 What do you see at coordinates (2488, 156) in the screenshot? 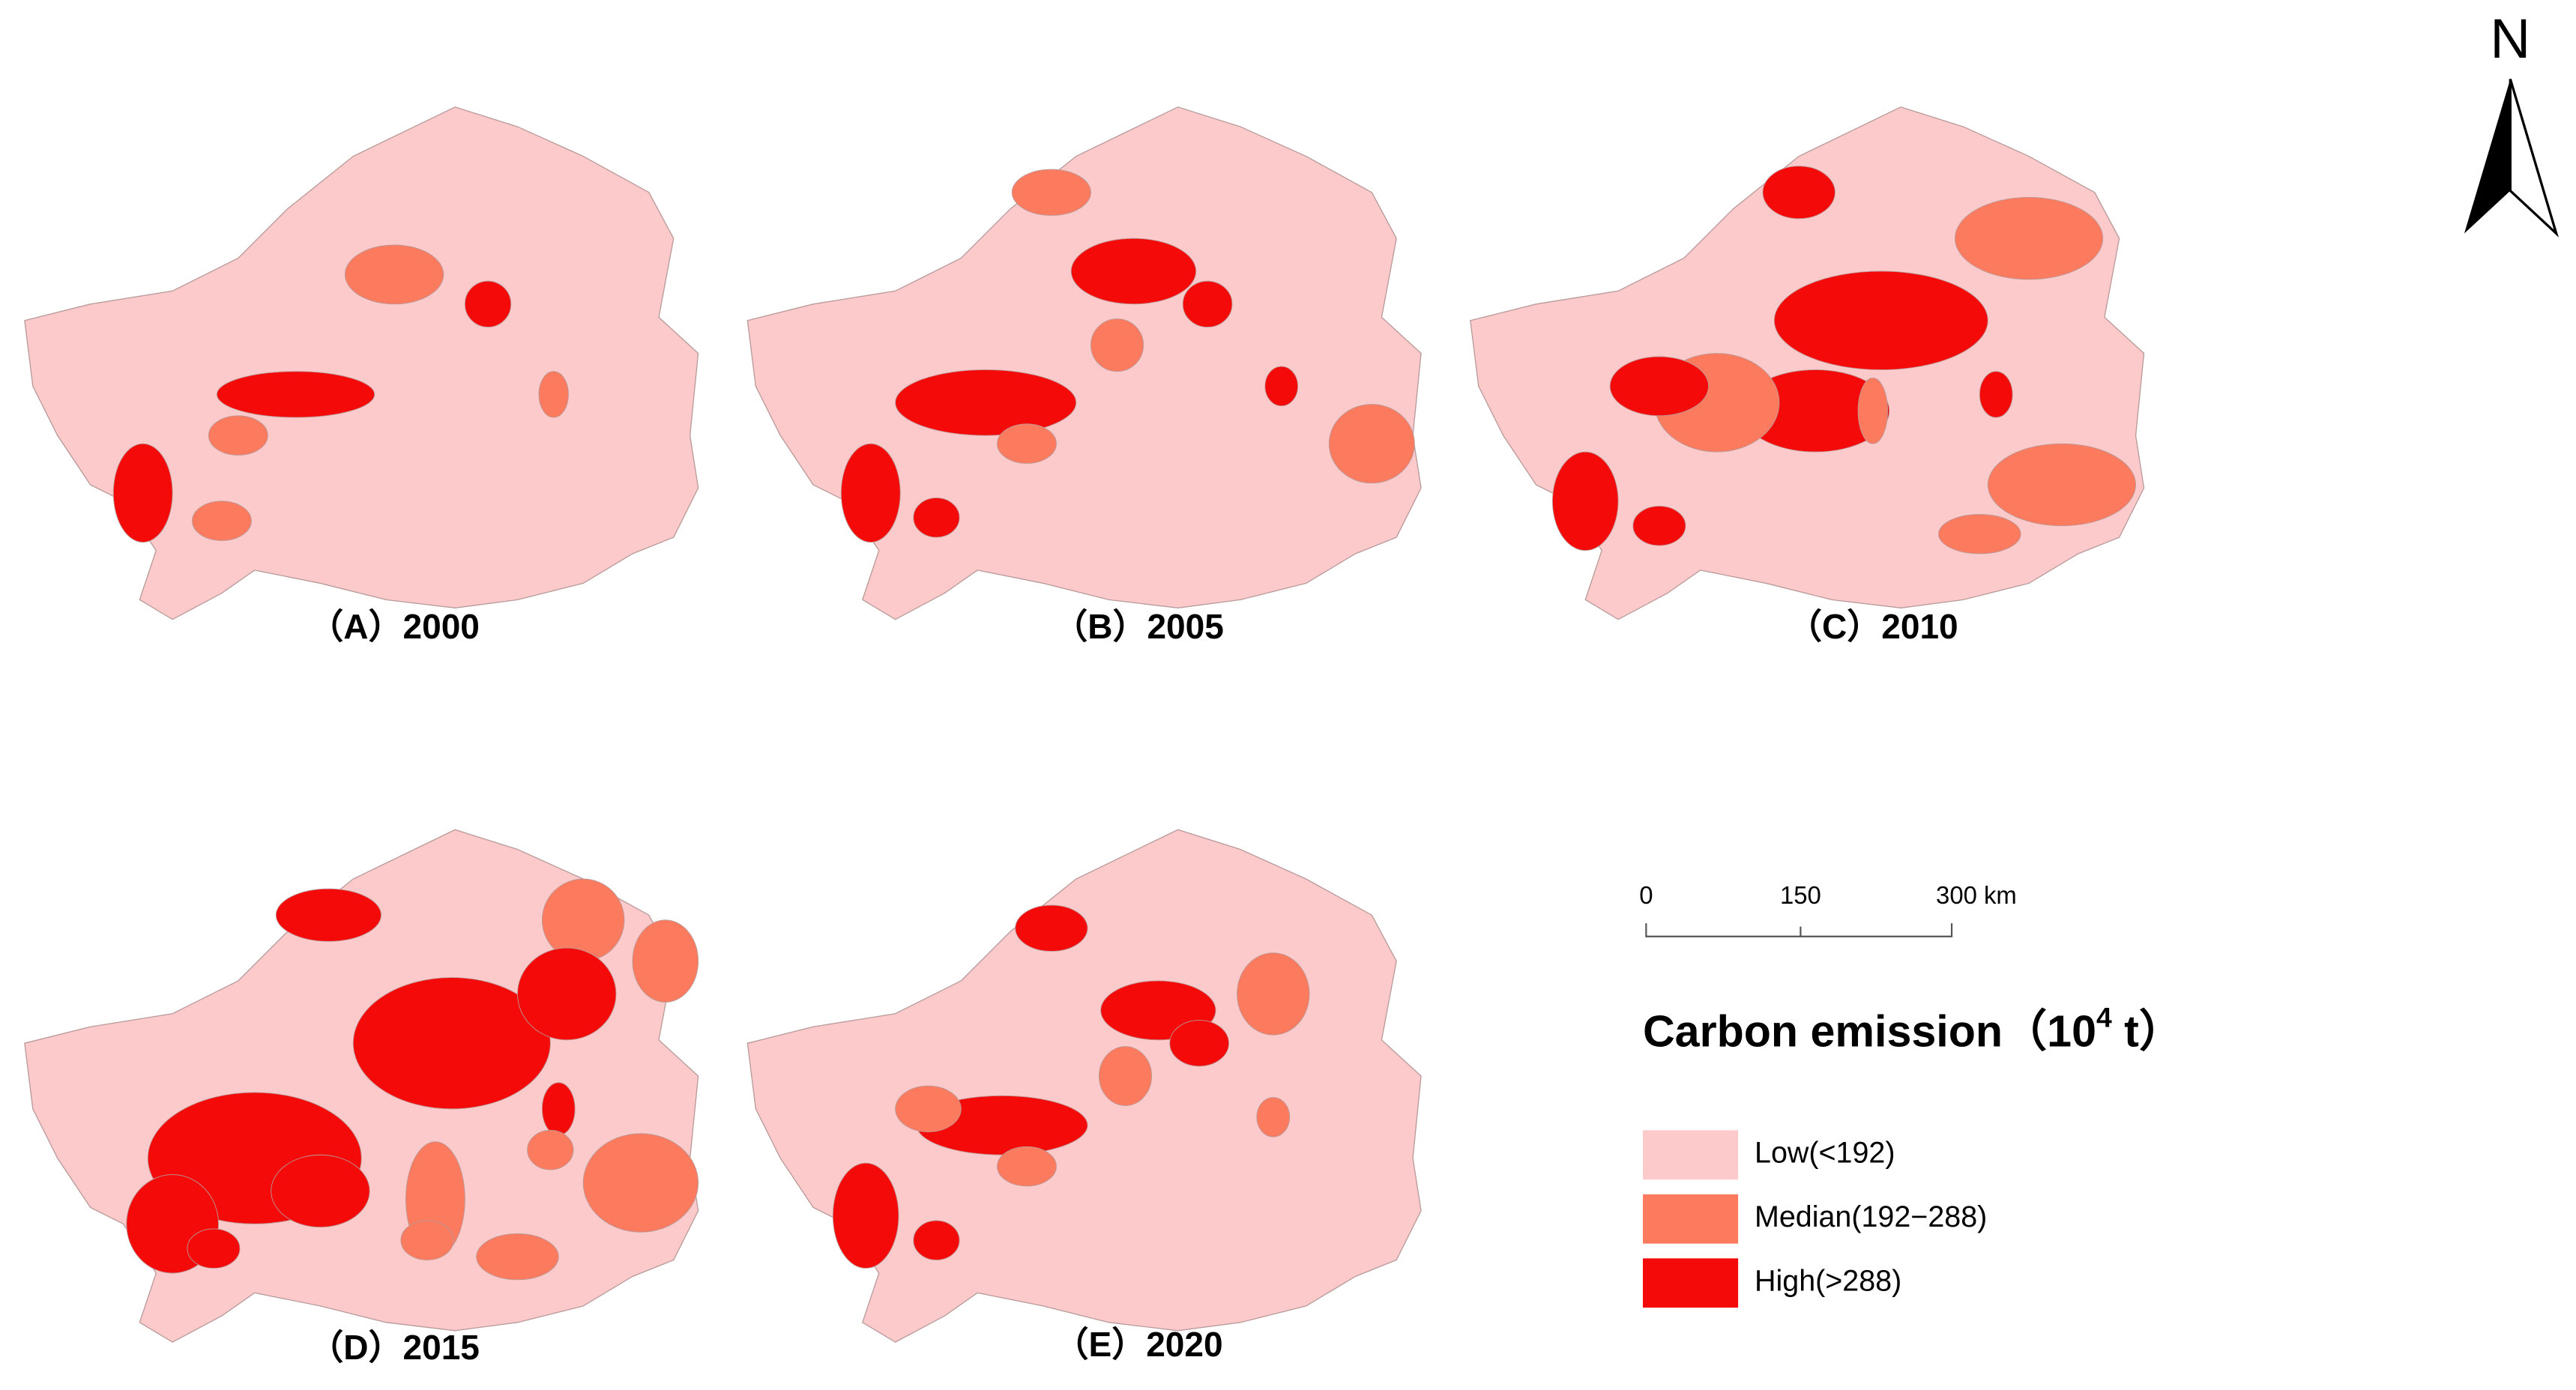
I see `north-arrow-left` at bounding box center [2488, 156].